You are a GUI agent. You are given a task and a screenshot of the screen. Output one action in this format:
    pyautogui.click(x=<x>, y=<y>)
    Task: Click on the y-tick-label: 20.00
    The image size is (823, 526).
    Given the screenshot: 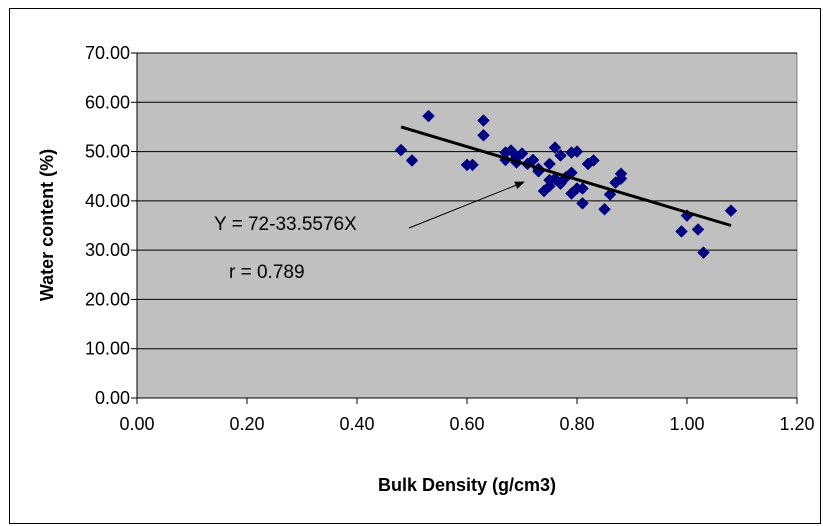 What is the action you would take?
    pyautogui.click(x=107, y=299)
    